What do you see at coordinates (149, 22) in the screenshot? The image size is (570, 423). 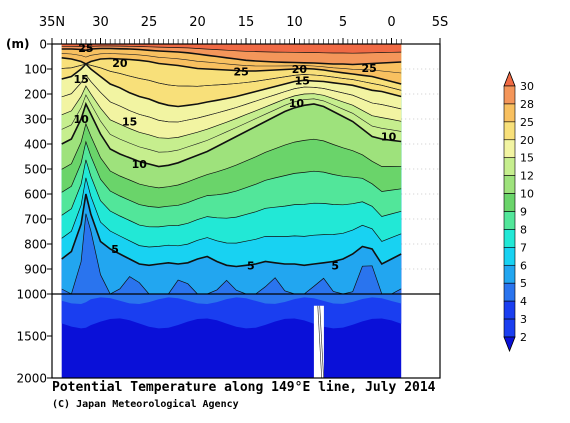 I see `x-tick-label: 25` at bounding box center [149, 22].